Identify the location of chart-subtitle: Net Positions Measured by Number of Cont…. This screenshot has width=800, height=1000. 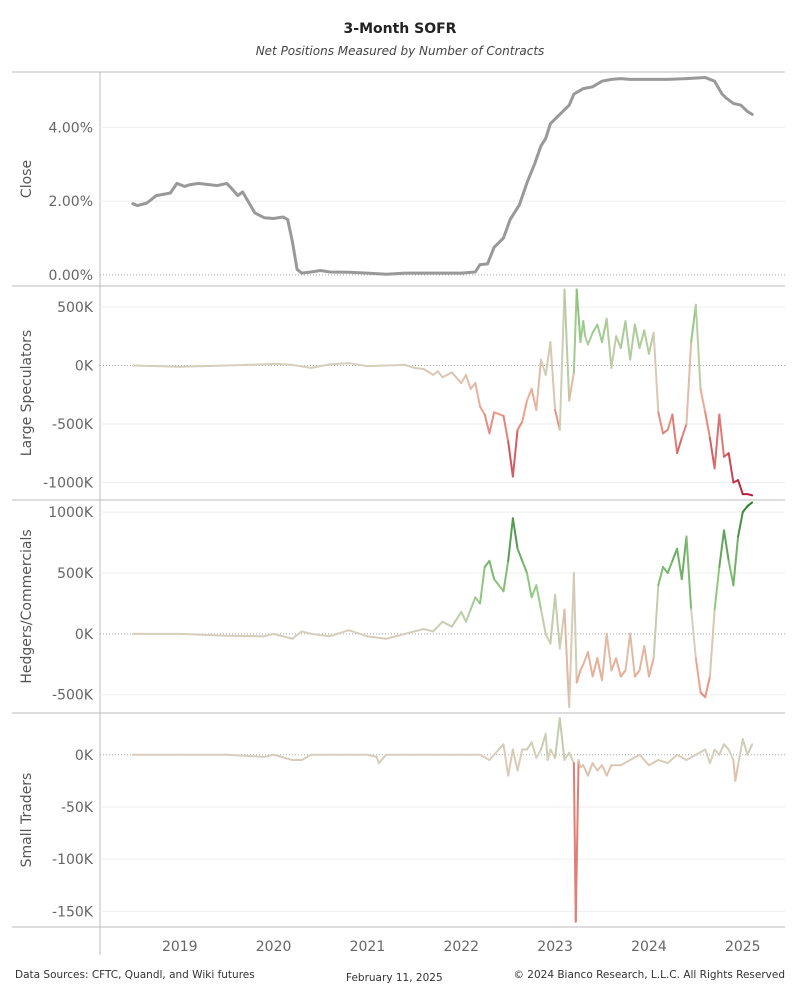
(400, 51).